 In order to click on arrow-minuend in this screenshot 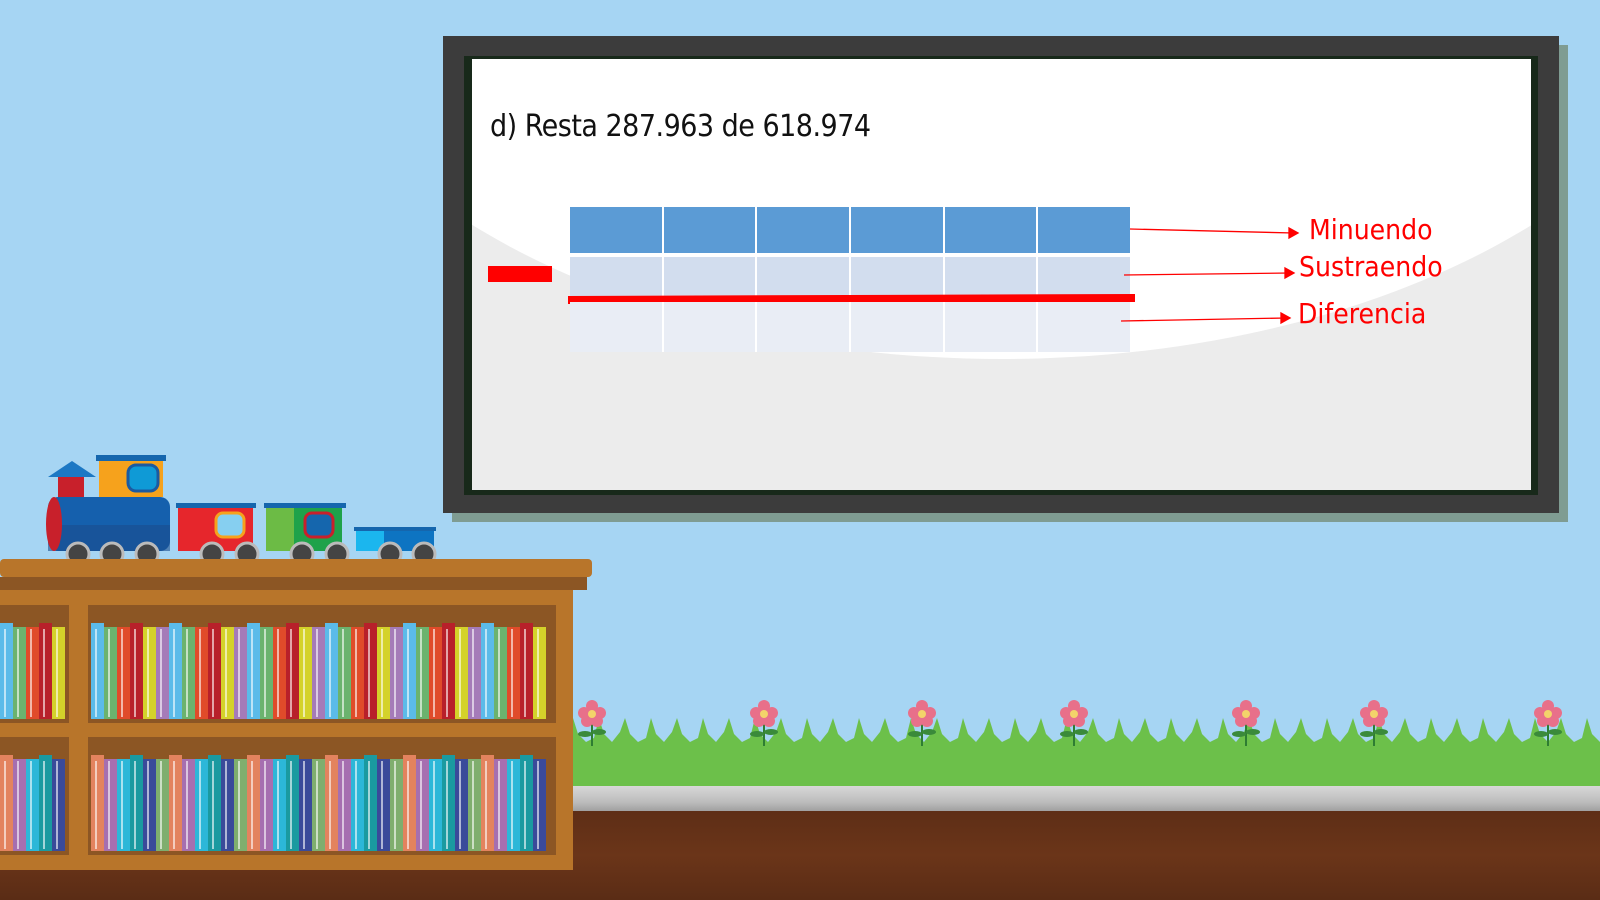, I will do `click(1212, 231)`.